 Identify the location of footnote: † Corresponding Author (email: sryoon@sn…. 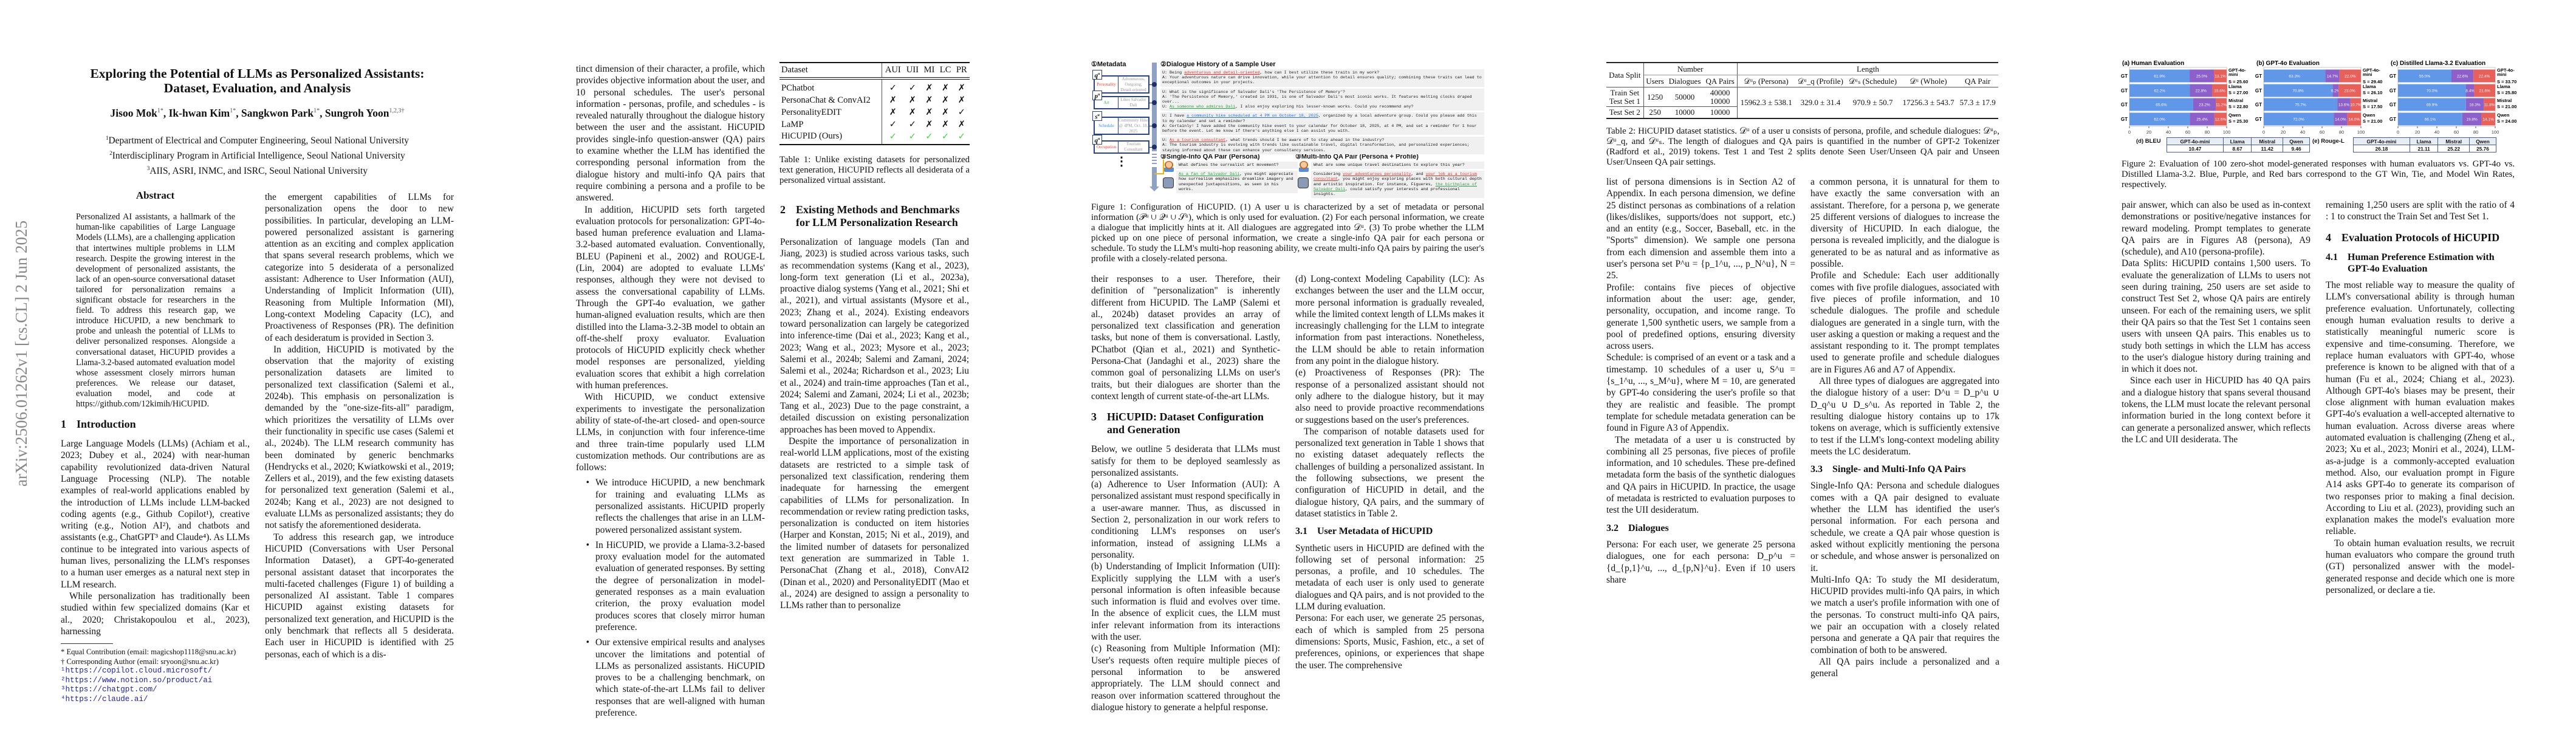
(140, 662).